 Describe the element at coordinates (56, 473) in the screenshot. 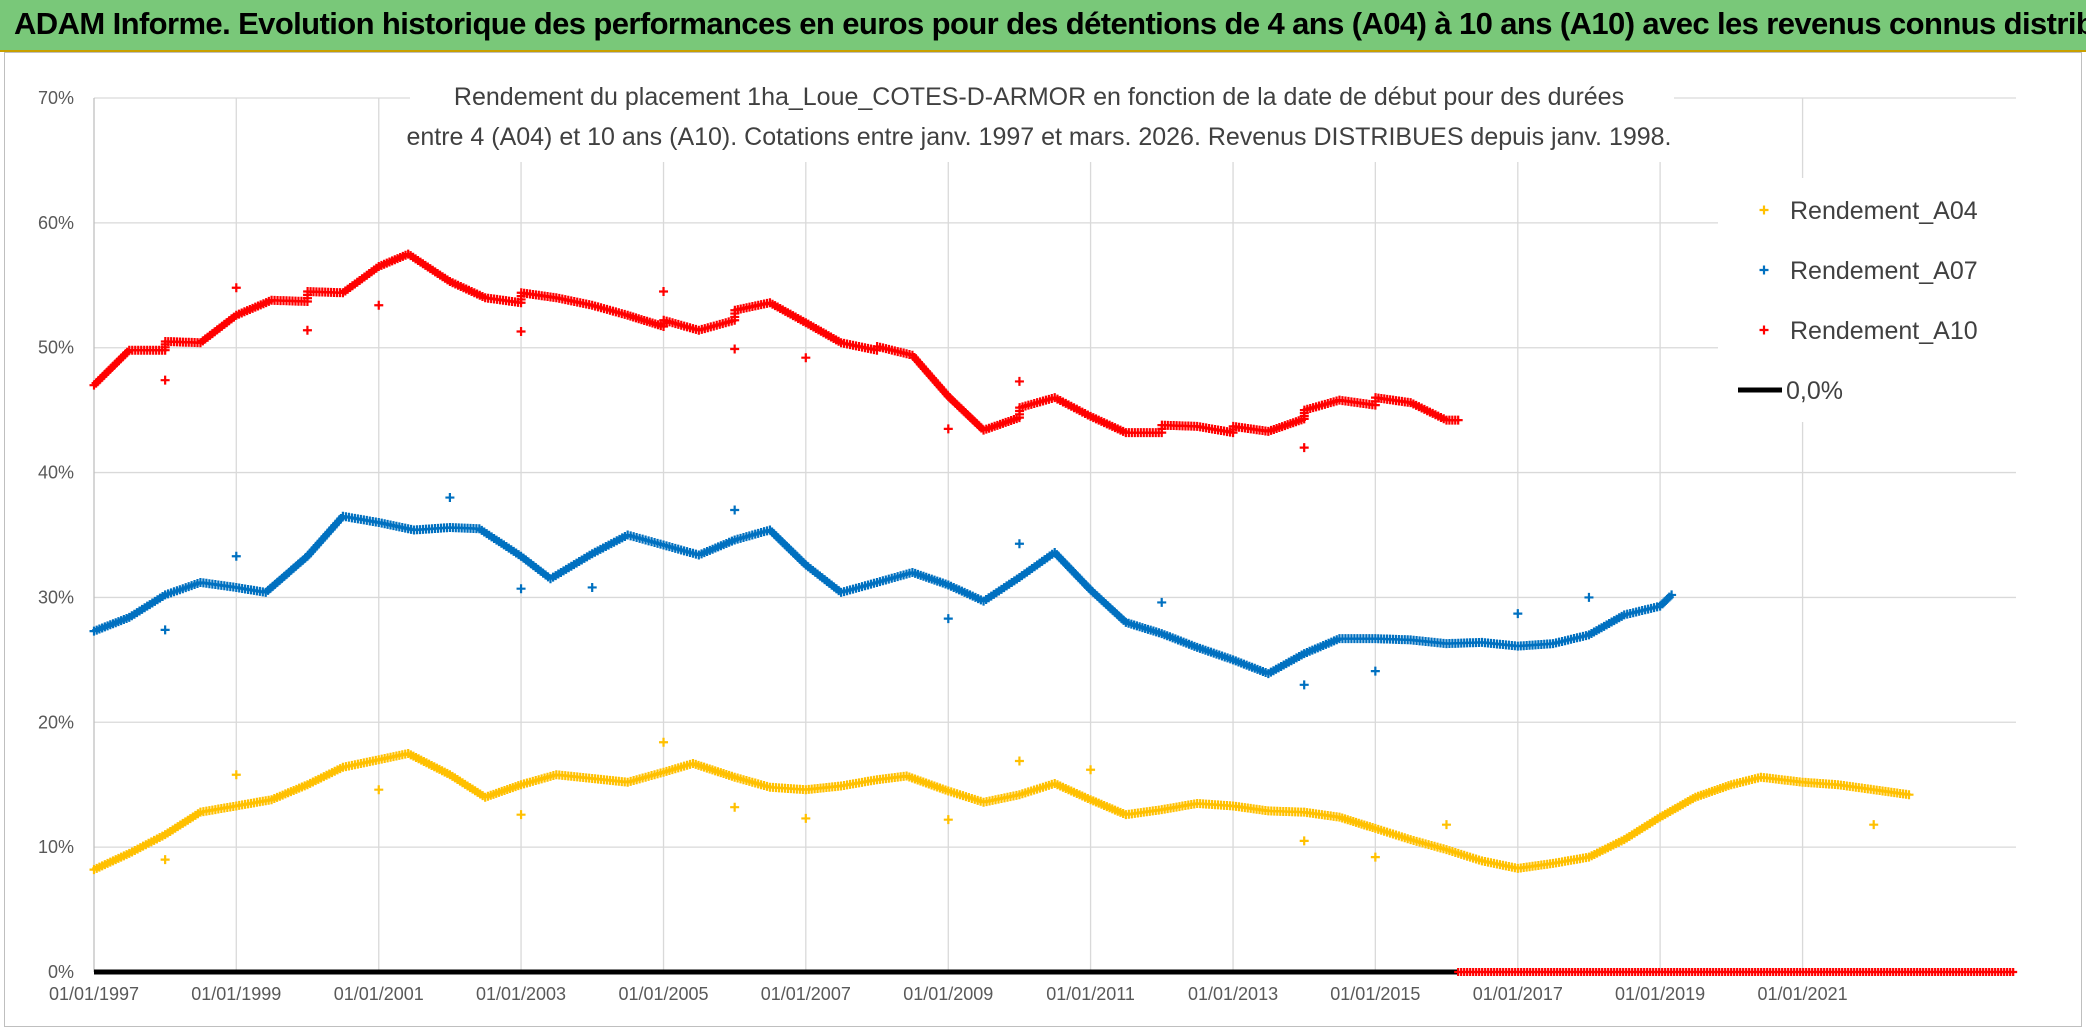

I see `y-tick-label: 40%` at that location.